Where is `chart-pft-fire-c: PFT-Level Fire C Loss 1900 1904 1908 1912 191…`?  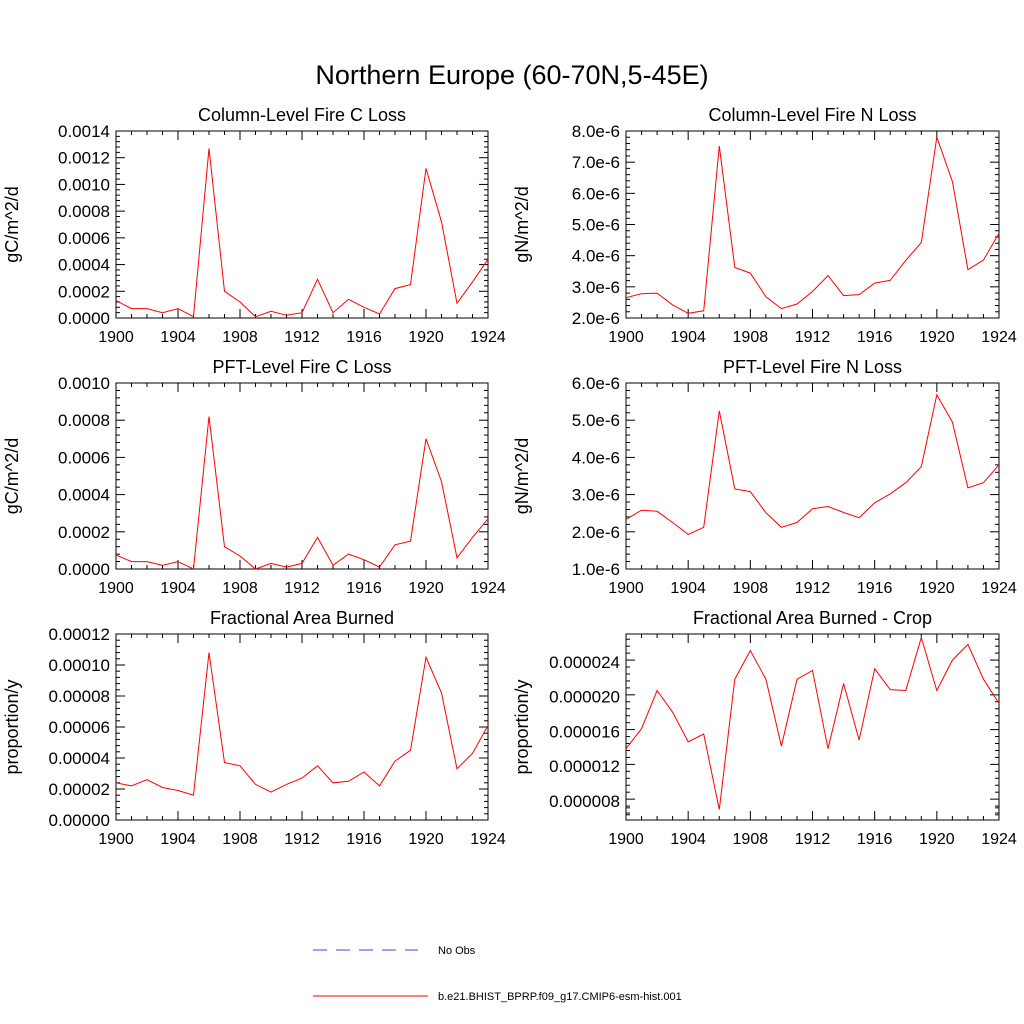
chart-pft-fire-c: PFT-Level Fire C Loss 1900 1904 1908 1912 191… is located at coordinates (254, 477).